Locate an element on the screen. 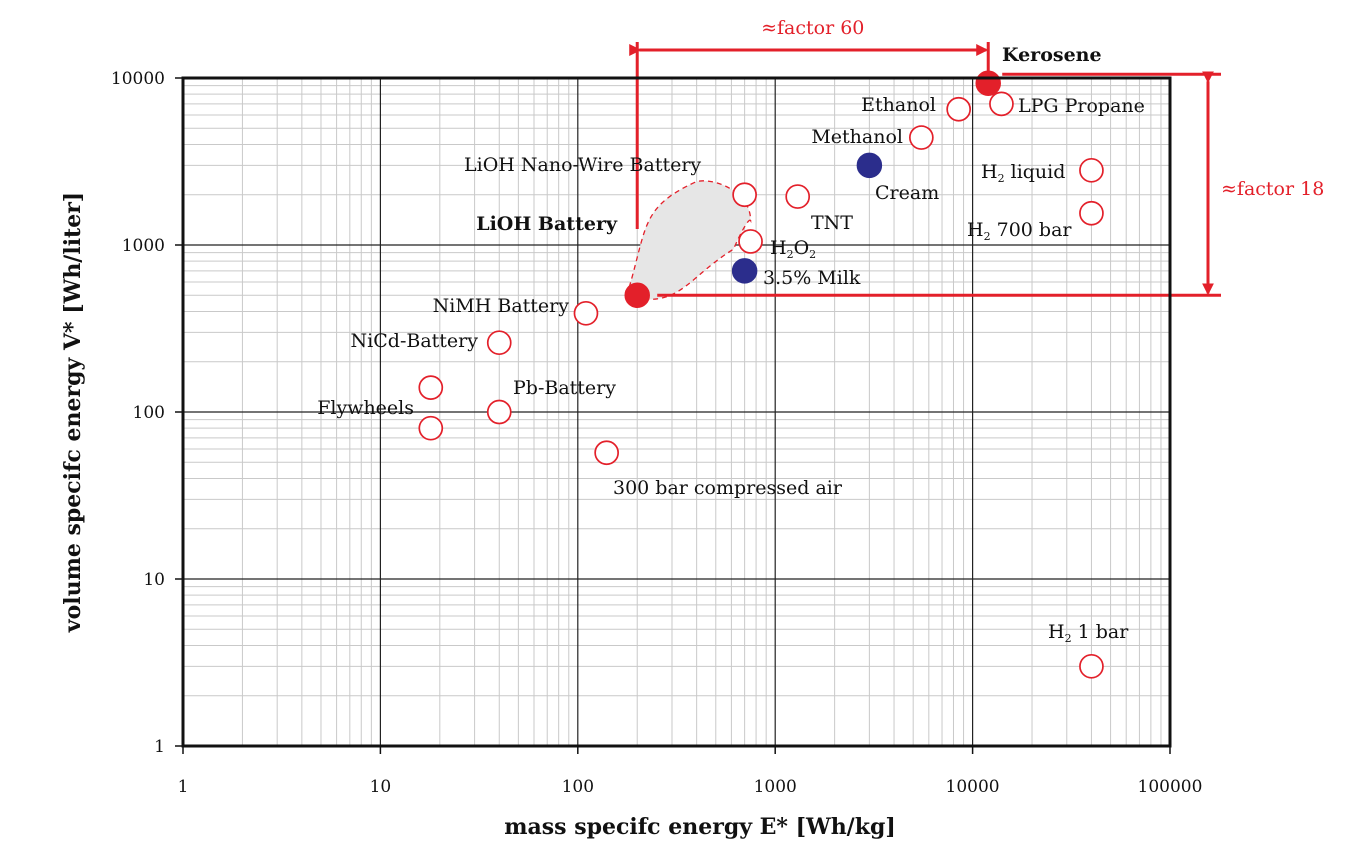 The image size is (1361, 851). point-cream is located at coordinates (869, 165).